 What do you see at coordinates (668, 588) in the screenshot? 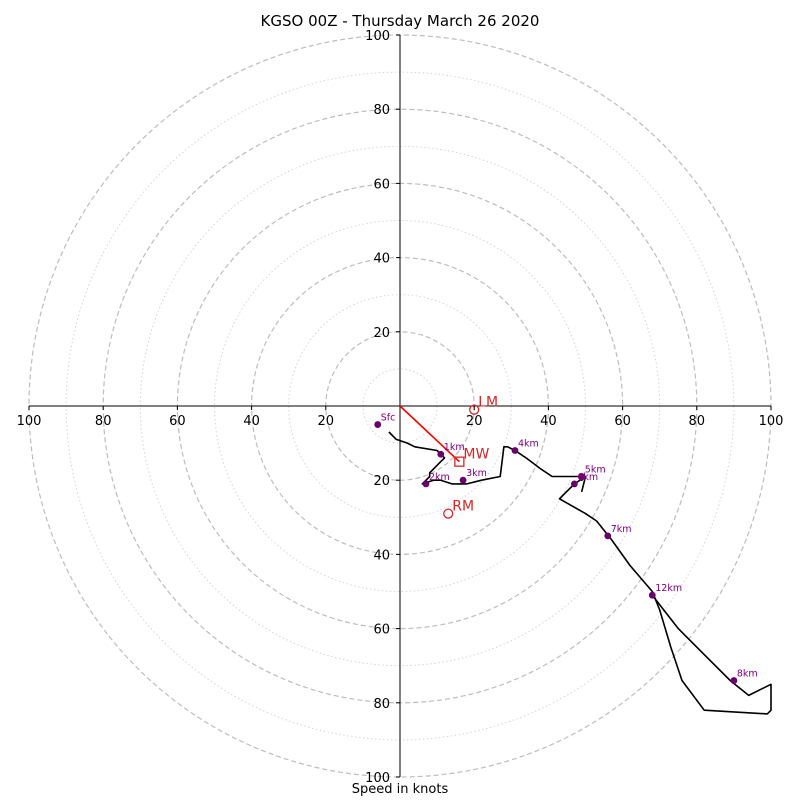
I see `height-marker-label: 12km` at bounding box center [668, 588].